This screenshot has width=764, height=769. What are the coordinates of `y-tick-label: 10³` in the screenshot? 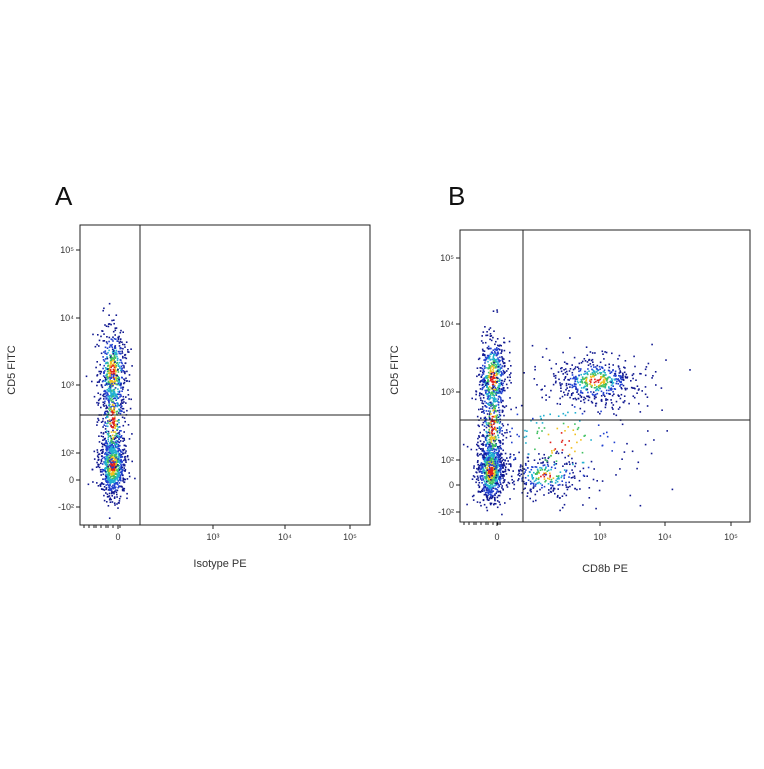 It's located at (447, 392).